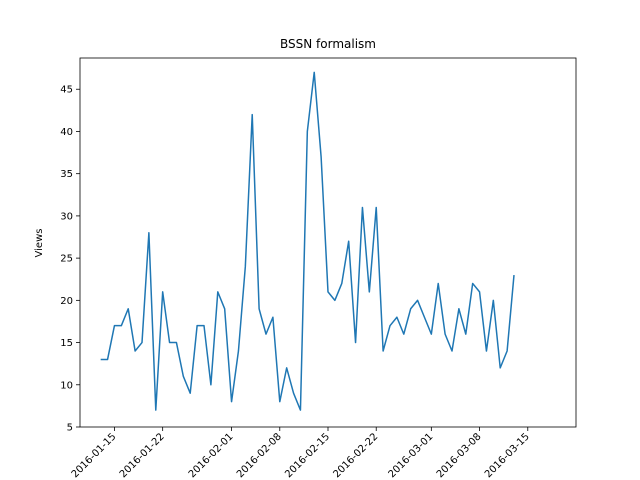  What do you see at coordinates (39, 243) in the screenshot?
I see `y-axis-label: Views` at bounding box center [39, 243].